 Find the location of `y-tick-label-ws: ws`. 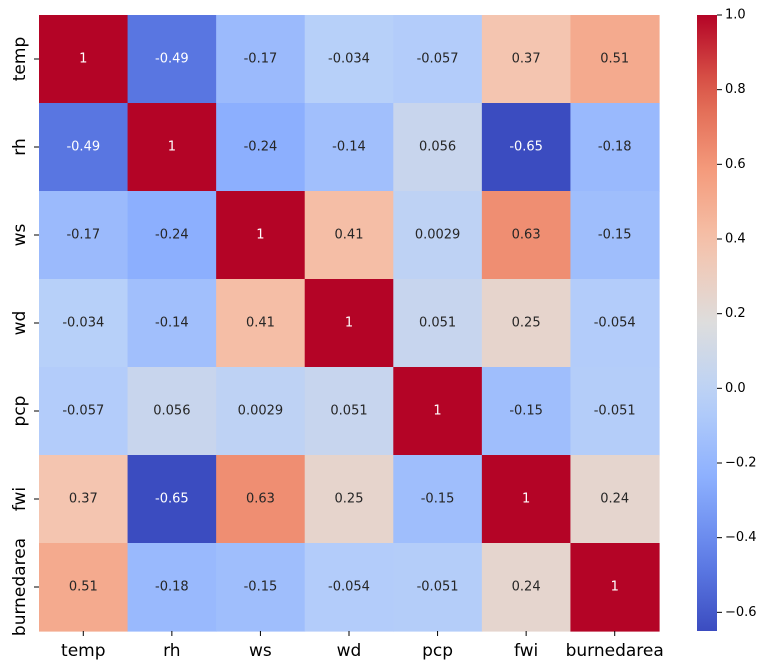

y-tick-label-ws: ws is located at coordinates (20, 234).